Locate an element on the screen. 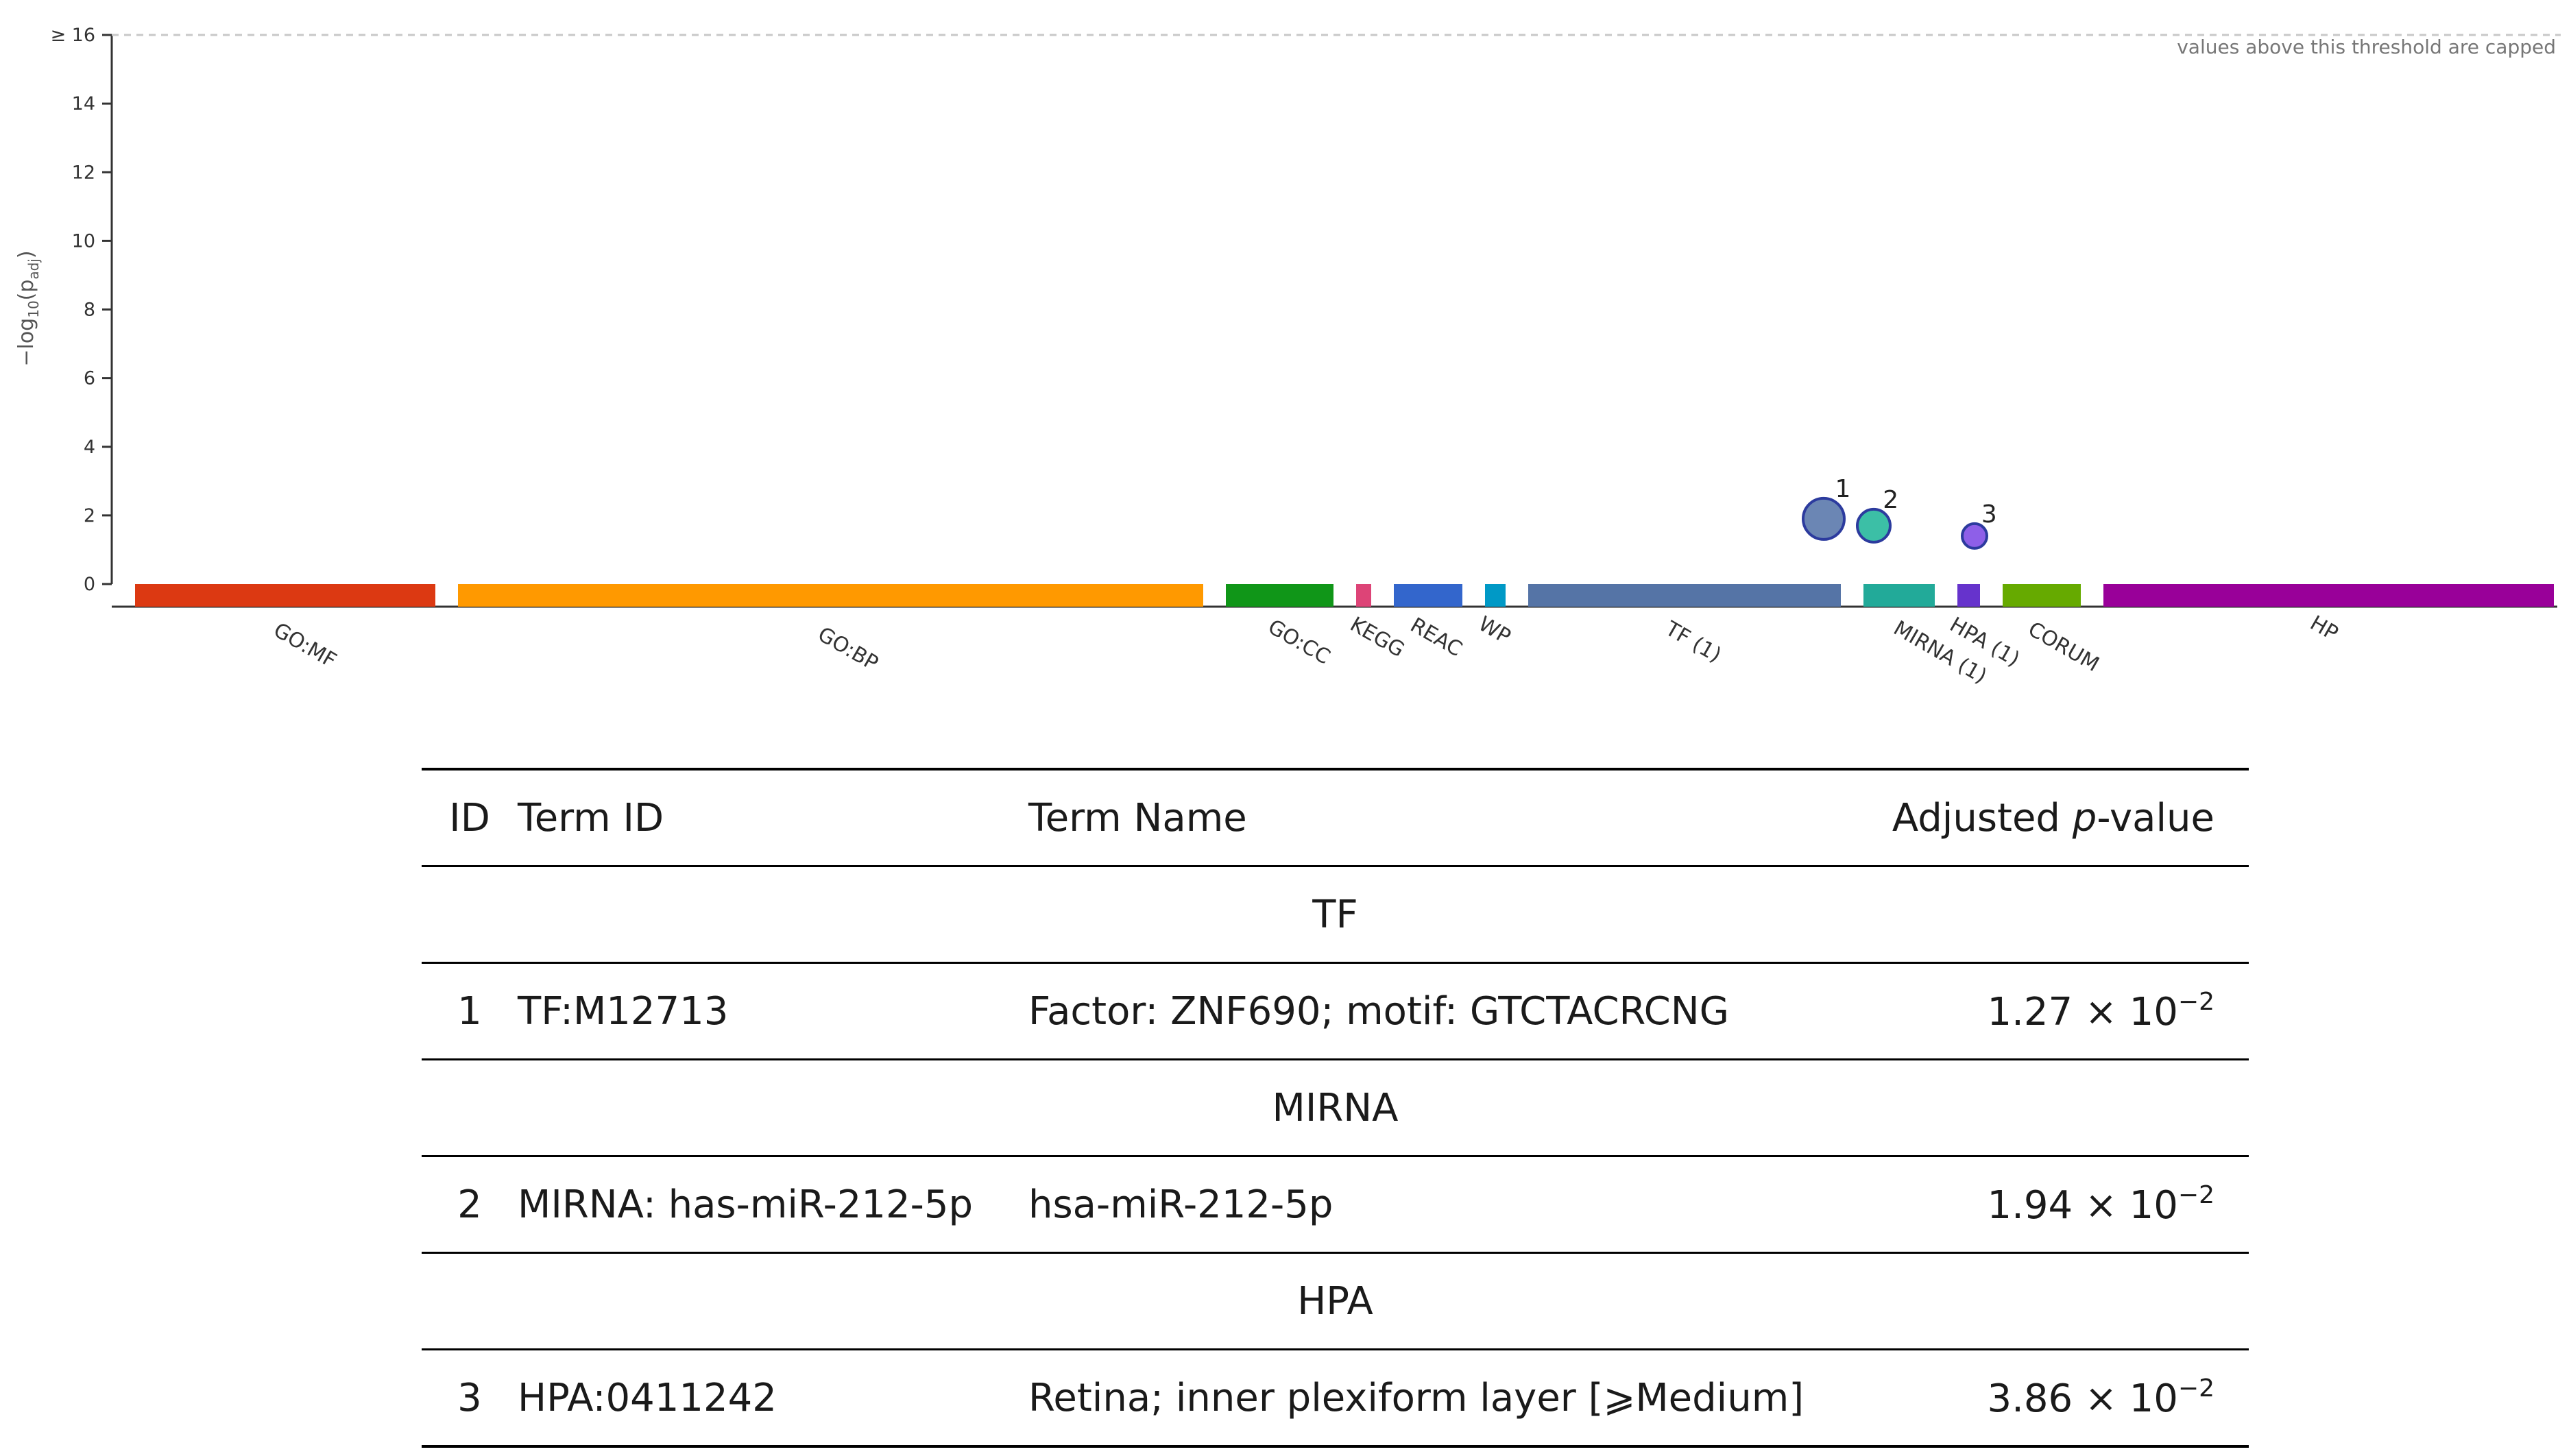  source-bar-reac is located at coordinates (1428, 595).